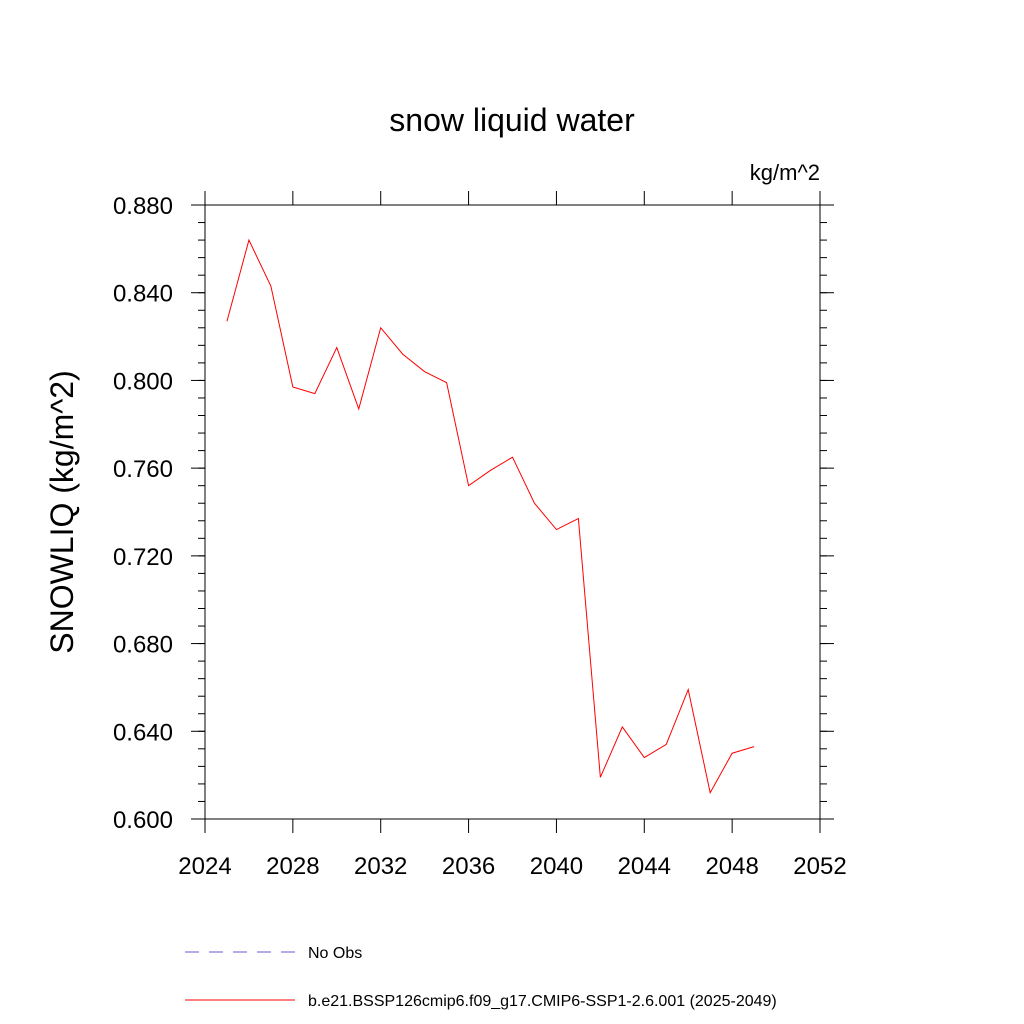  What do you see at coordinates (380, 866) in the screenshot?
I see `x-tick-label: 2032` at bounding box center [380, 866].